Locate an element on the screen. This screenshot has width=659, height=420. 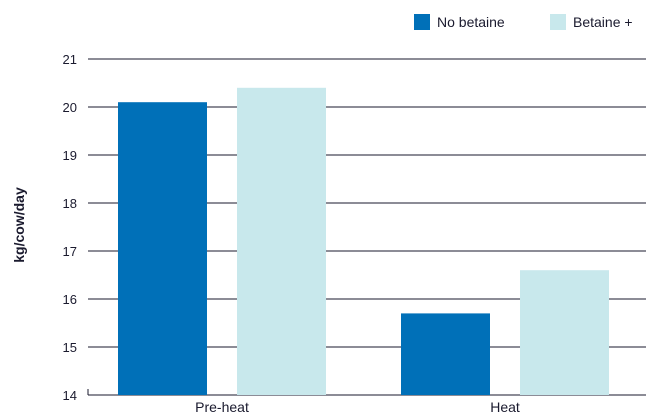
legend-label: Betaine + is located at coordinates (603, 22).